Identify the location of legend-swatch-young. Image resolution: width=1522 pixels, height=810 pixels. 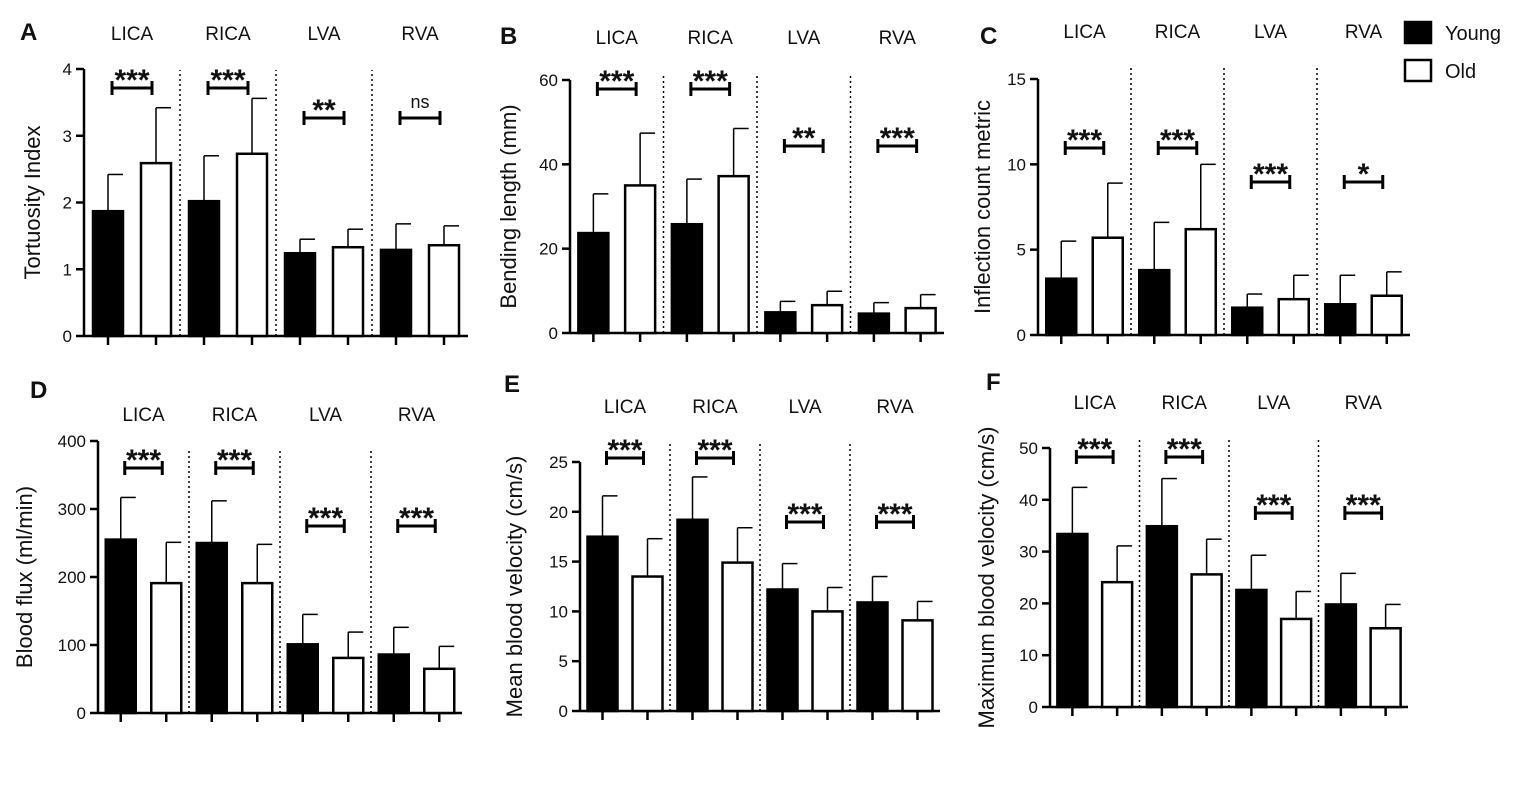
(1418, 32).